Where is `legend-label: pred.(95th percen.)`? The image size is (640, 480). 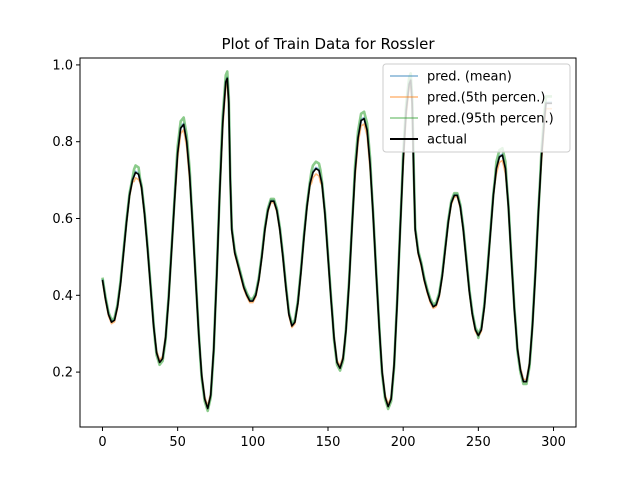
legend-label: pred.(95th percen.) is located at coordinates (490, 119).